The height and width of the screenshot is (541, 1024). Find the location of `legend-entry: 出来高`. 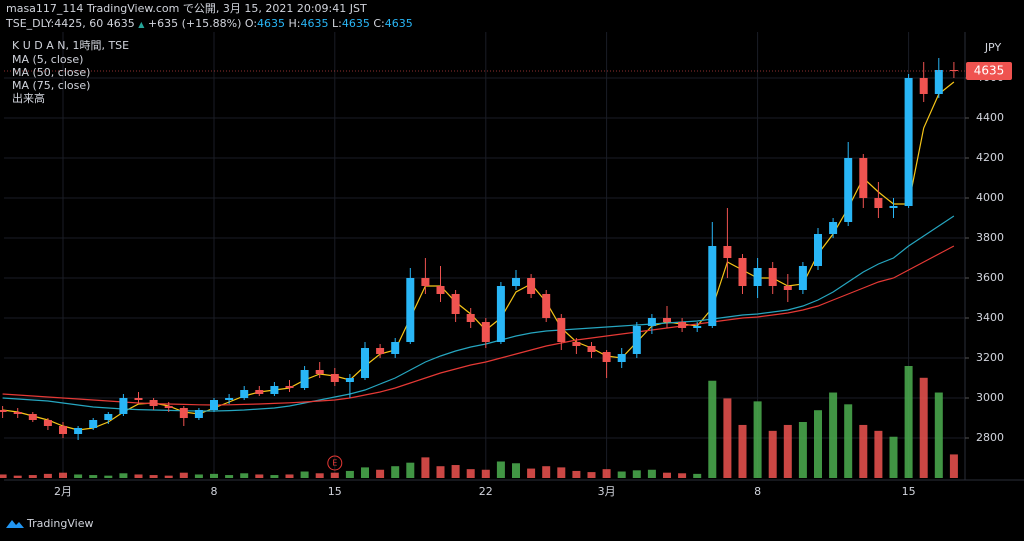

legend-entry: 出来高 is located at coordinates (28, 98).